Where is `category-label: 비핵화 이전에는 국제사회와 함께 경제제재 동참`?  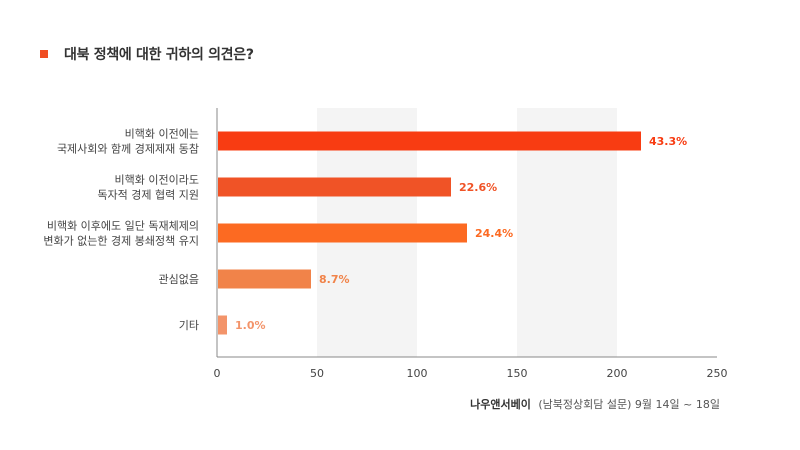
category-label: 비핵화 이전에는 국제사회와 함께 경제제재 동참 is located at coordinates (128, 142).